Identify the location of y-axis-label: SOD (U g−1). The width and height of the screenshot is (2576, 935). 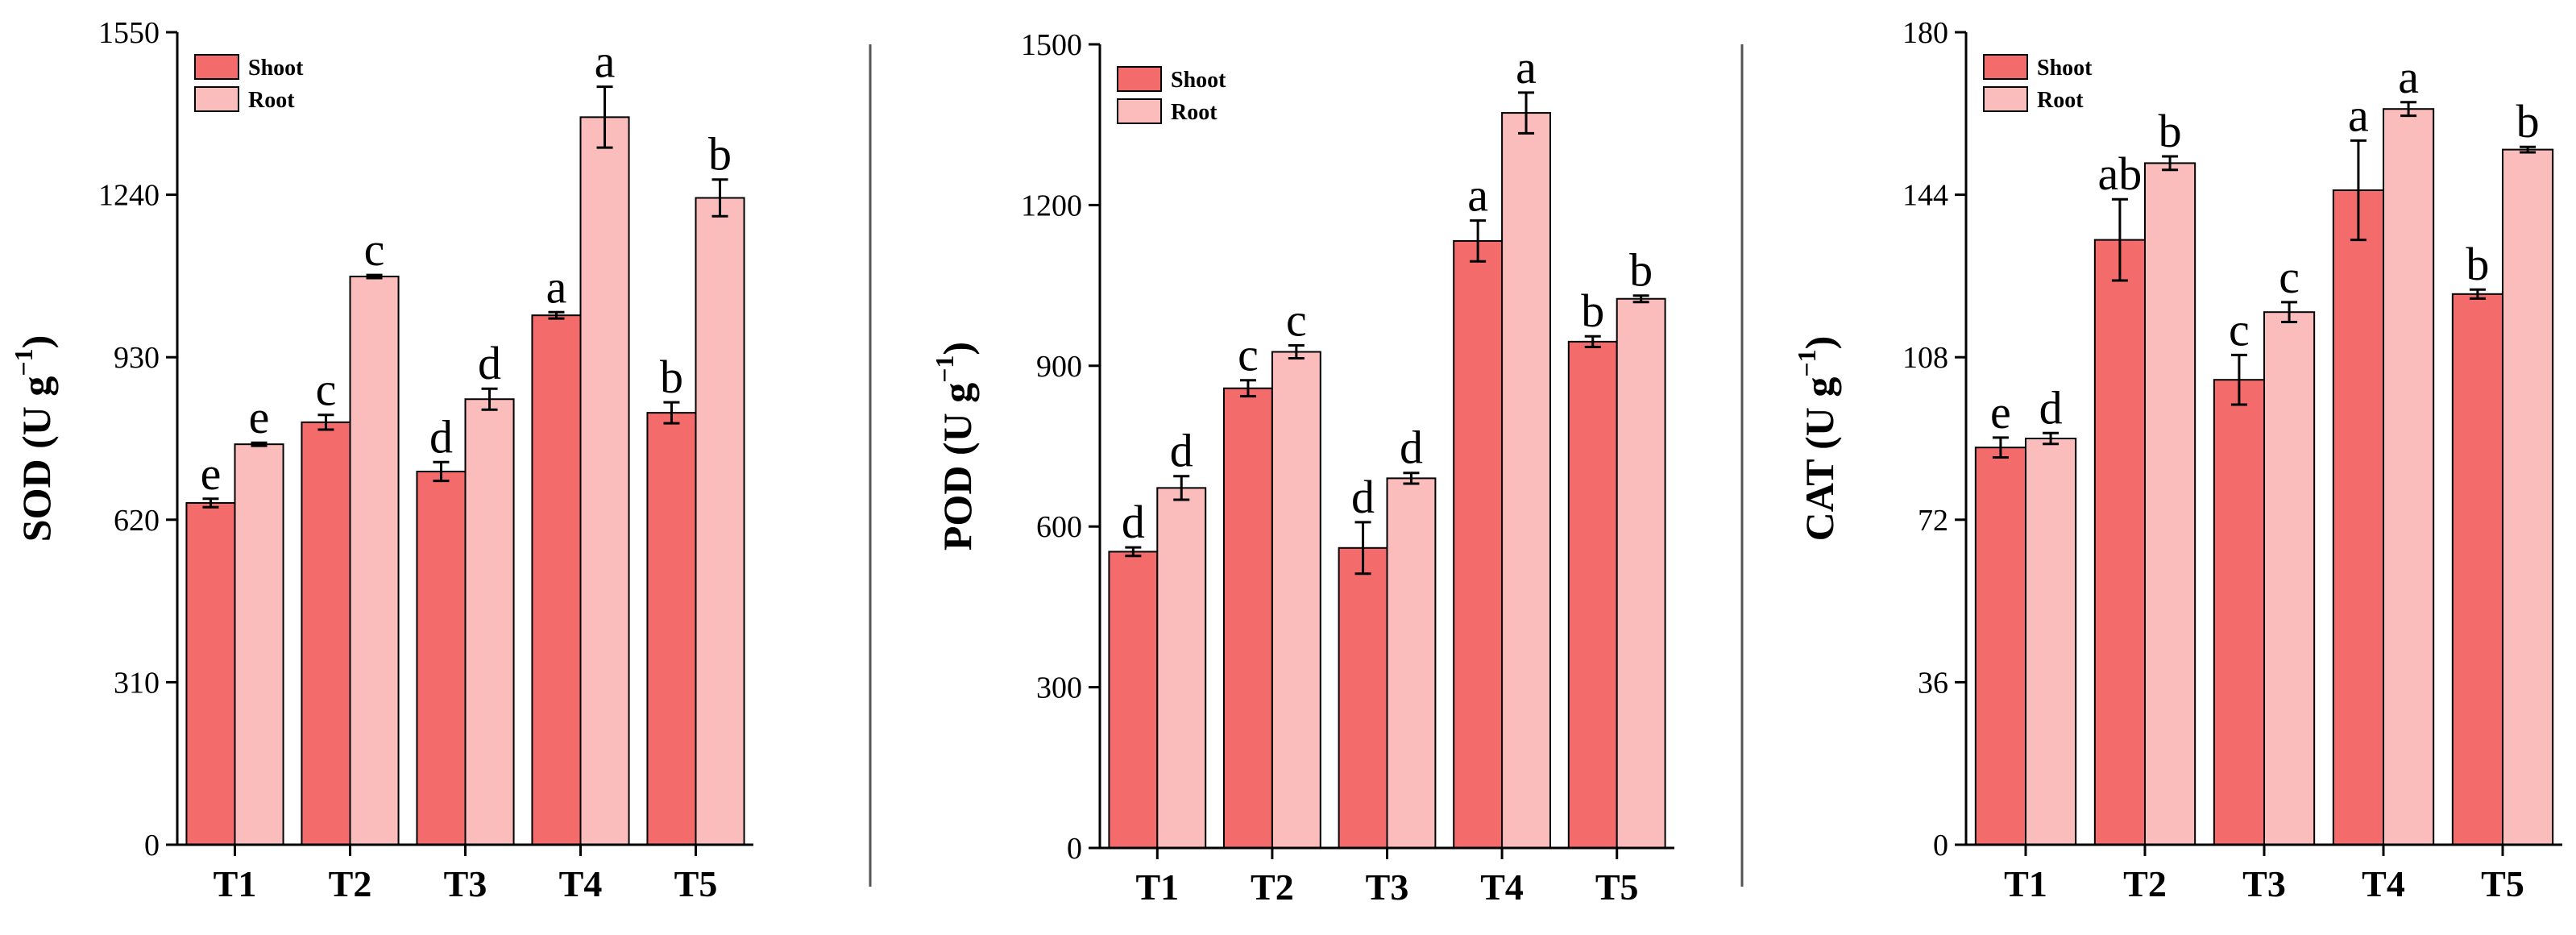
(34, 438).